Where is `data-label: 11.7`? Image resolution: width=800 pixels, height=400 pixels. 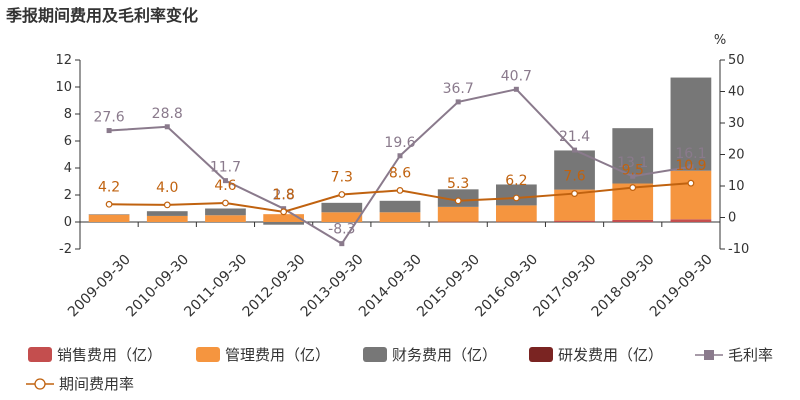
data-label: 11.7 is located at coordinates (225, 168).